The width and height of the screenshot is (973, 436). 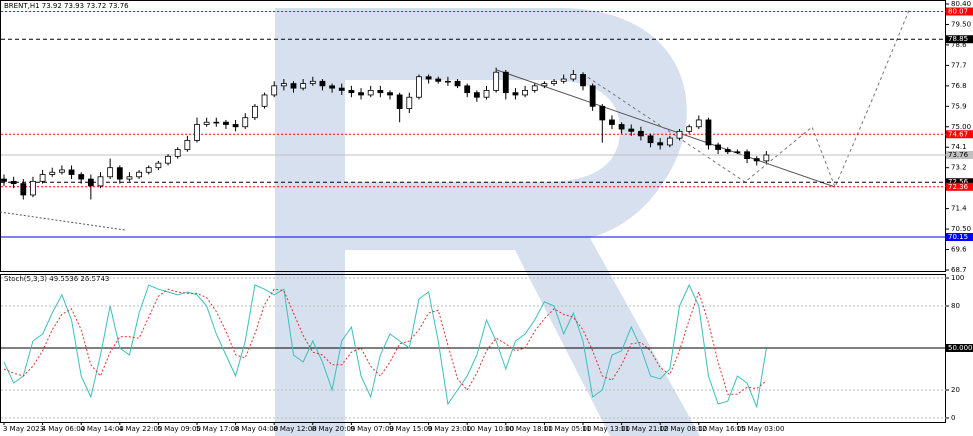 What do you see at coordinates (372, 429) in the screenshot?
I see `x-tick-label: 9 May 07:00` at bounding box center [372, 429].